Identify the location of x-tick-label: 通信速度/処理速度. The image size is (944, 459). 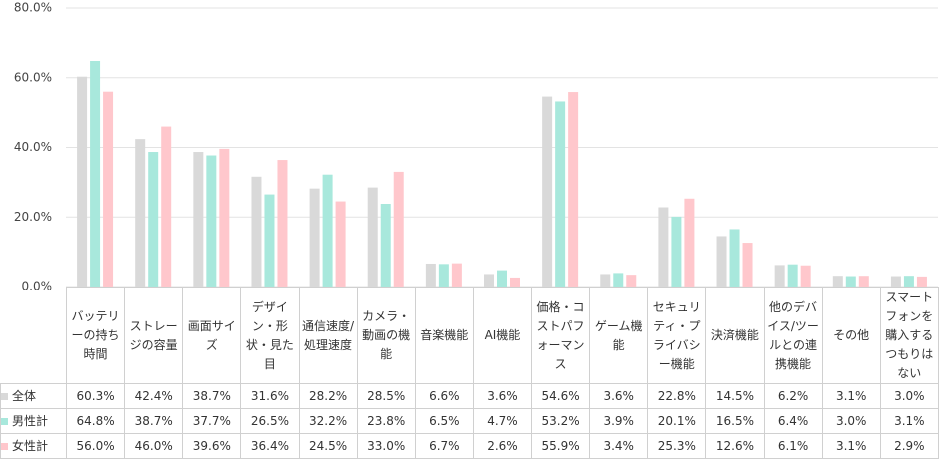
(328, 335).